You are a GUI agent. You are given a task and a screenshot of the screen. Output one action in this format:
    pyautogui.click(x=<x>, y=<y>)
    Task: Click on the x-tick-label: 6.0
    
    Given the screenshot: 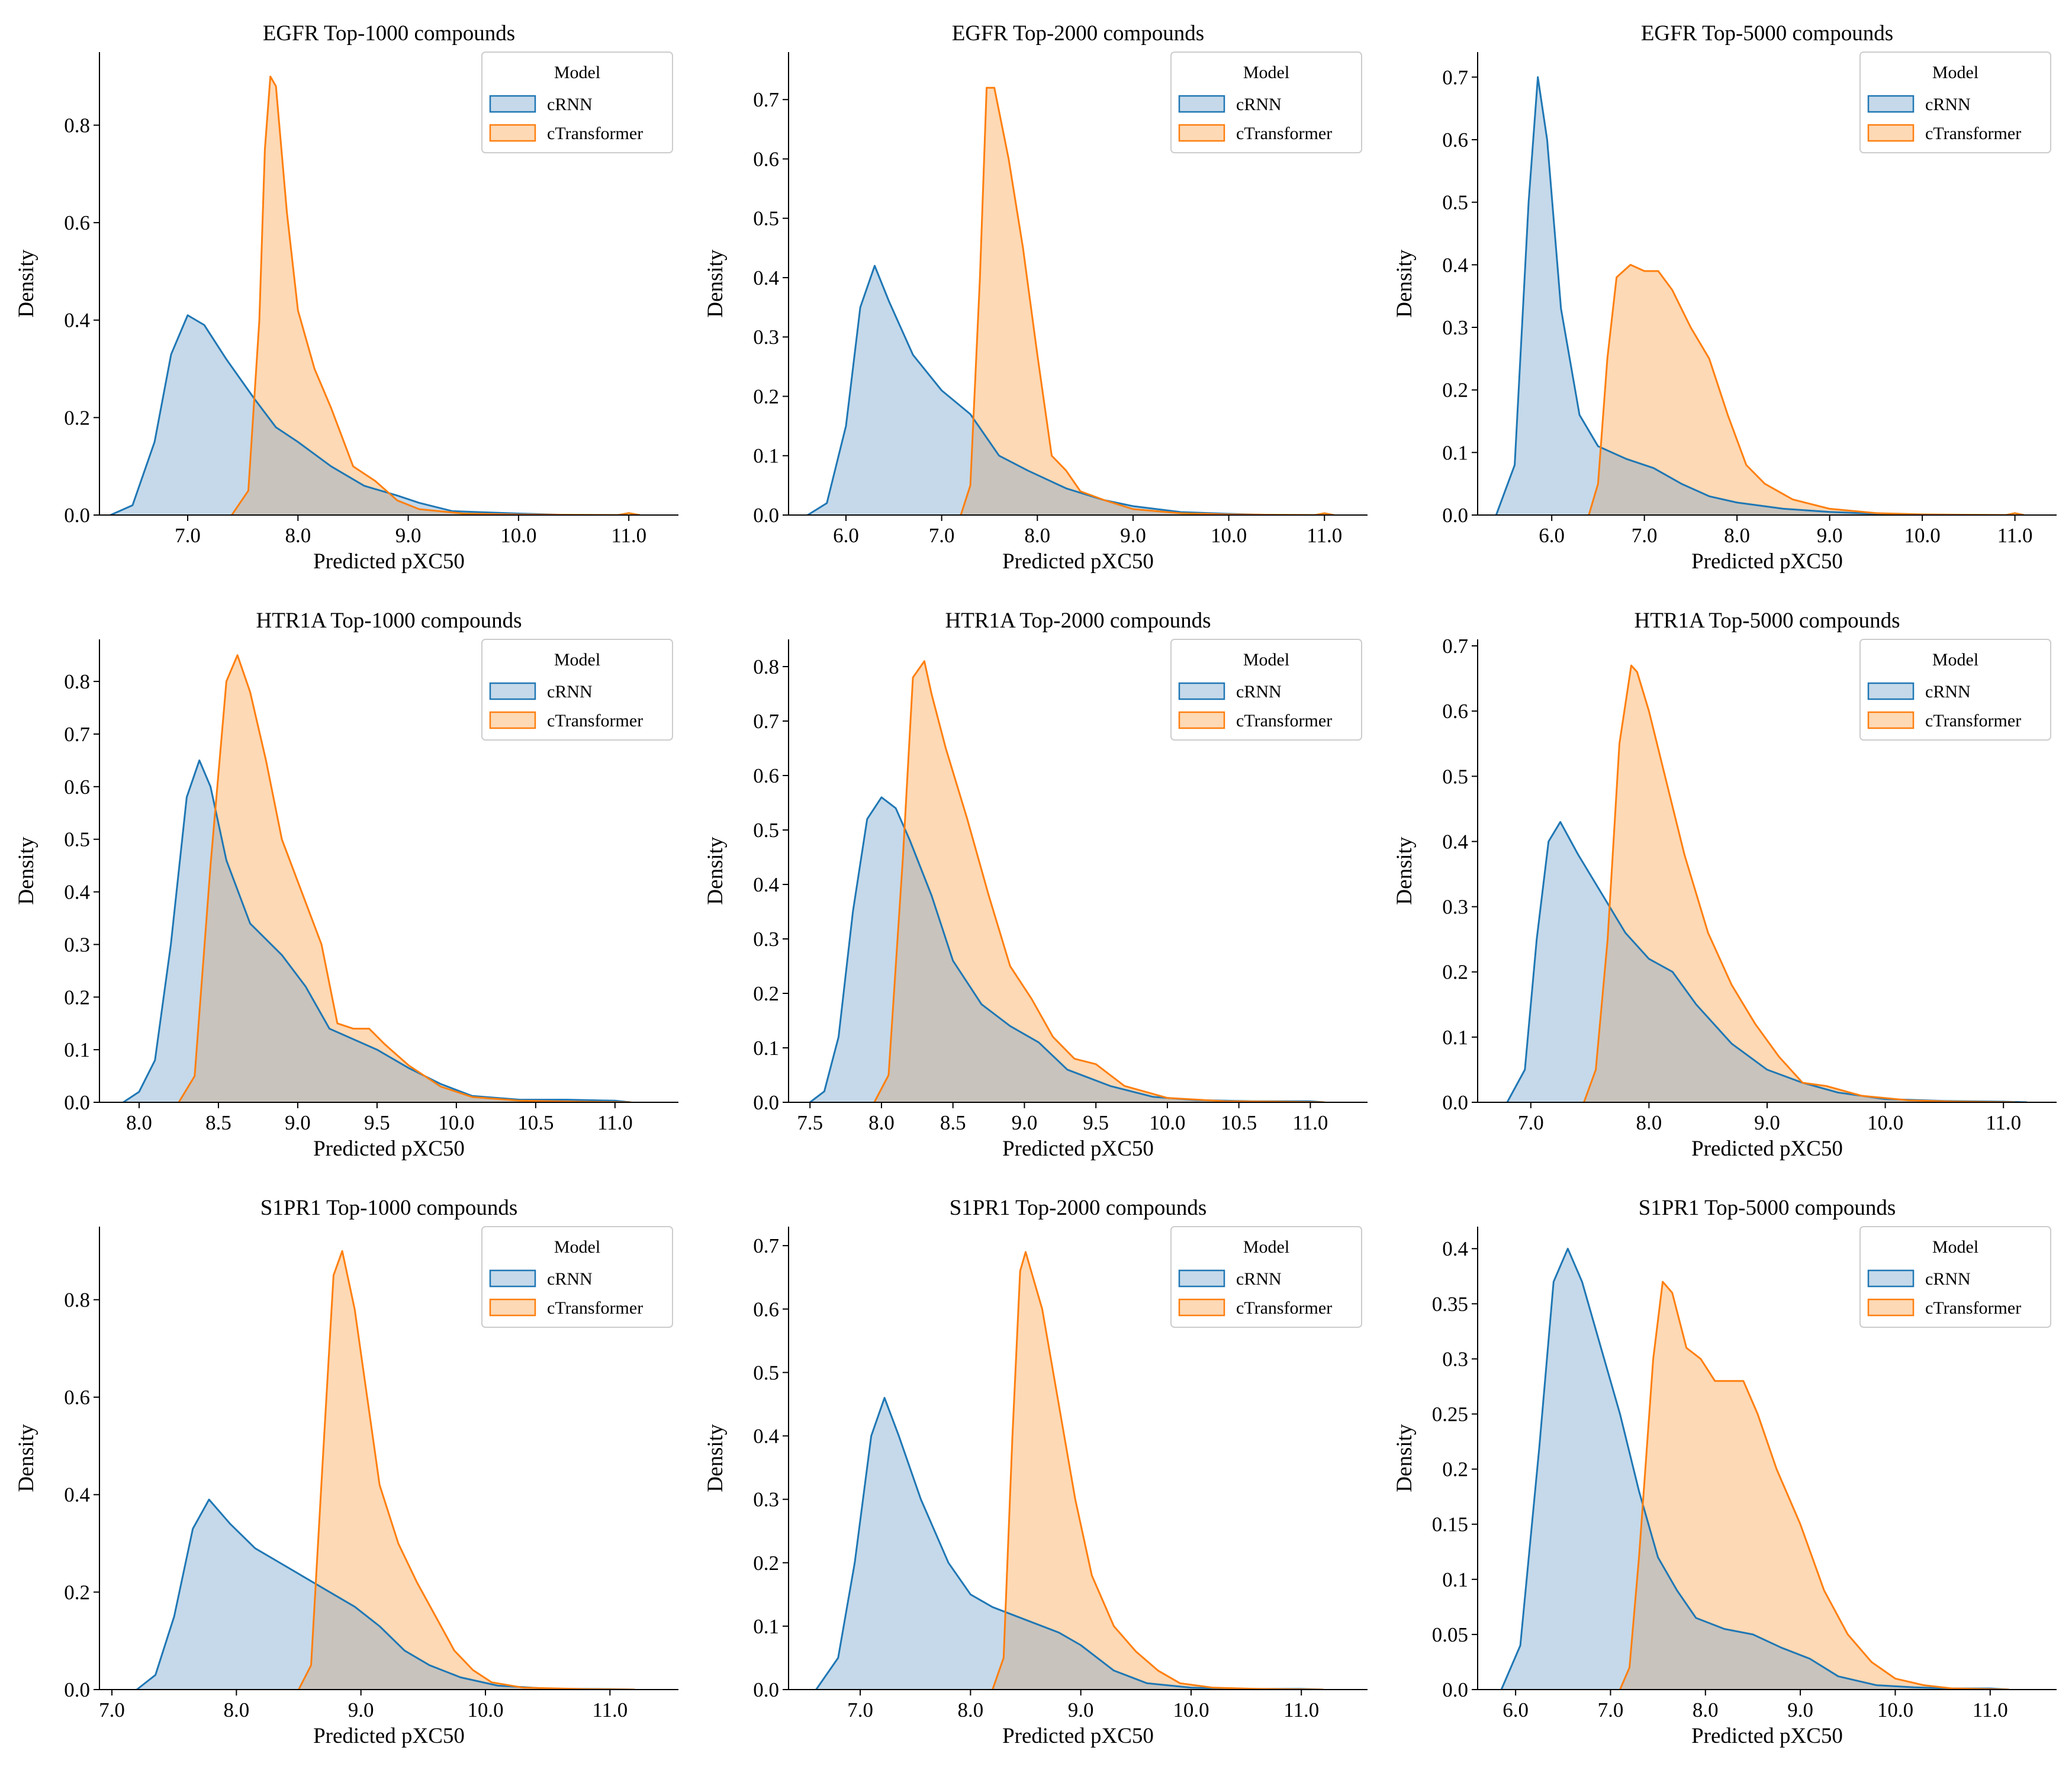 What is the action you would take?
    pyautogui.click(x=1515, y=1710)
    